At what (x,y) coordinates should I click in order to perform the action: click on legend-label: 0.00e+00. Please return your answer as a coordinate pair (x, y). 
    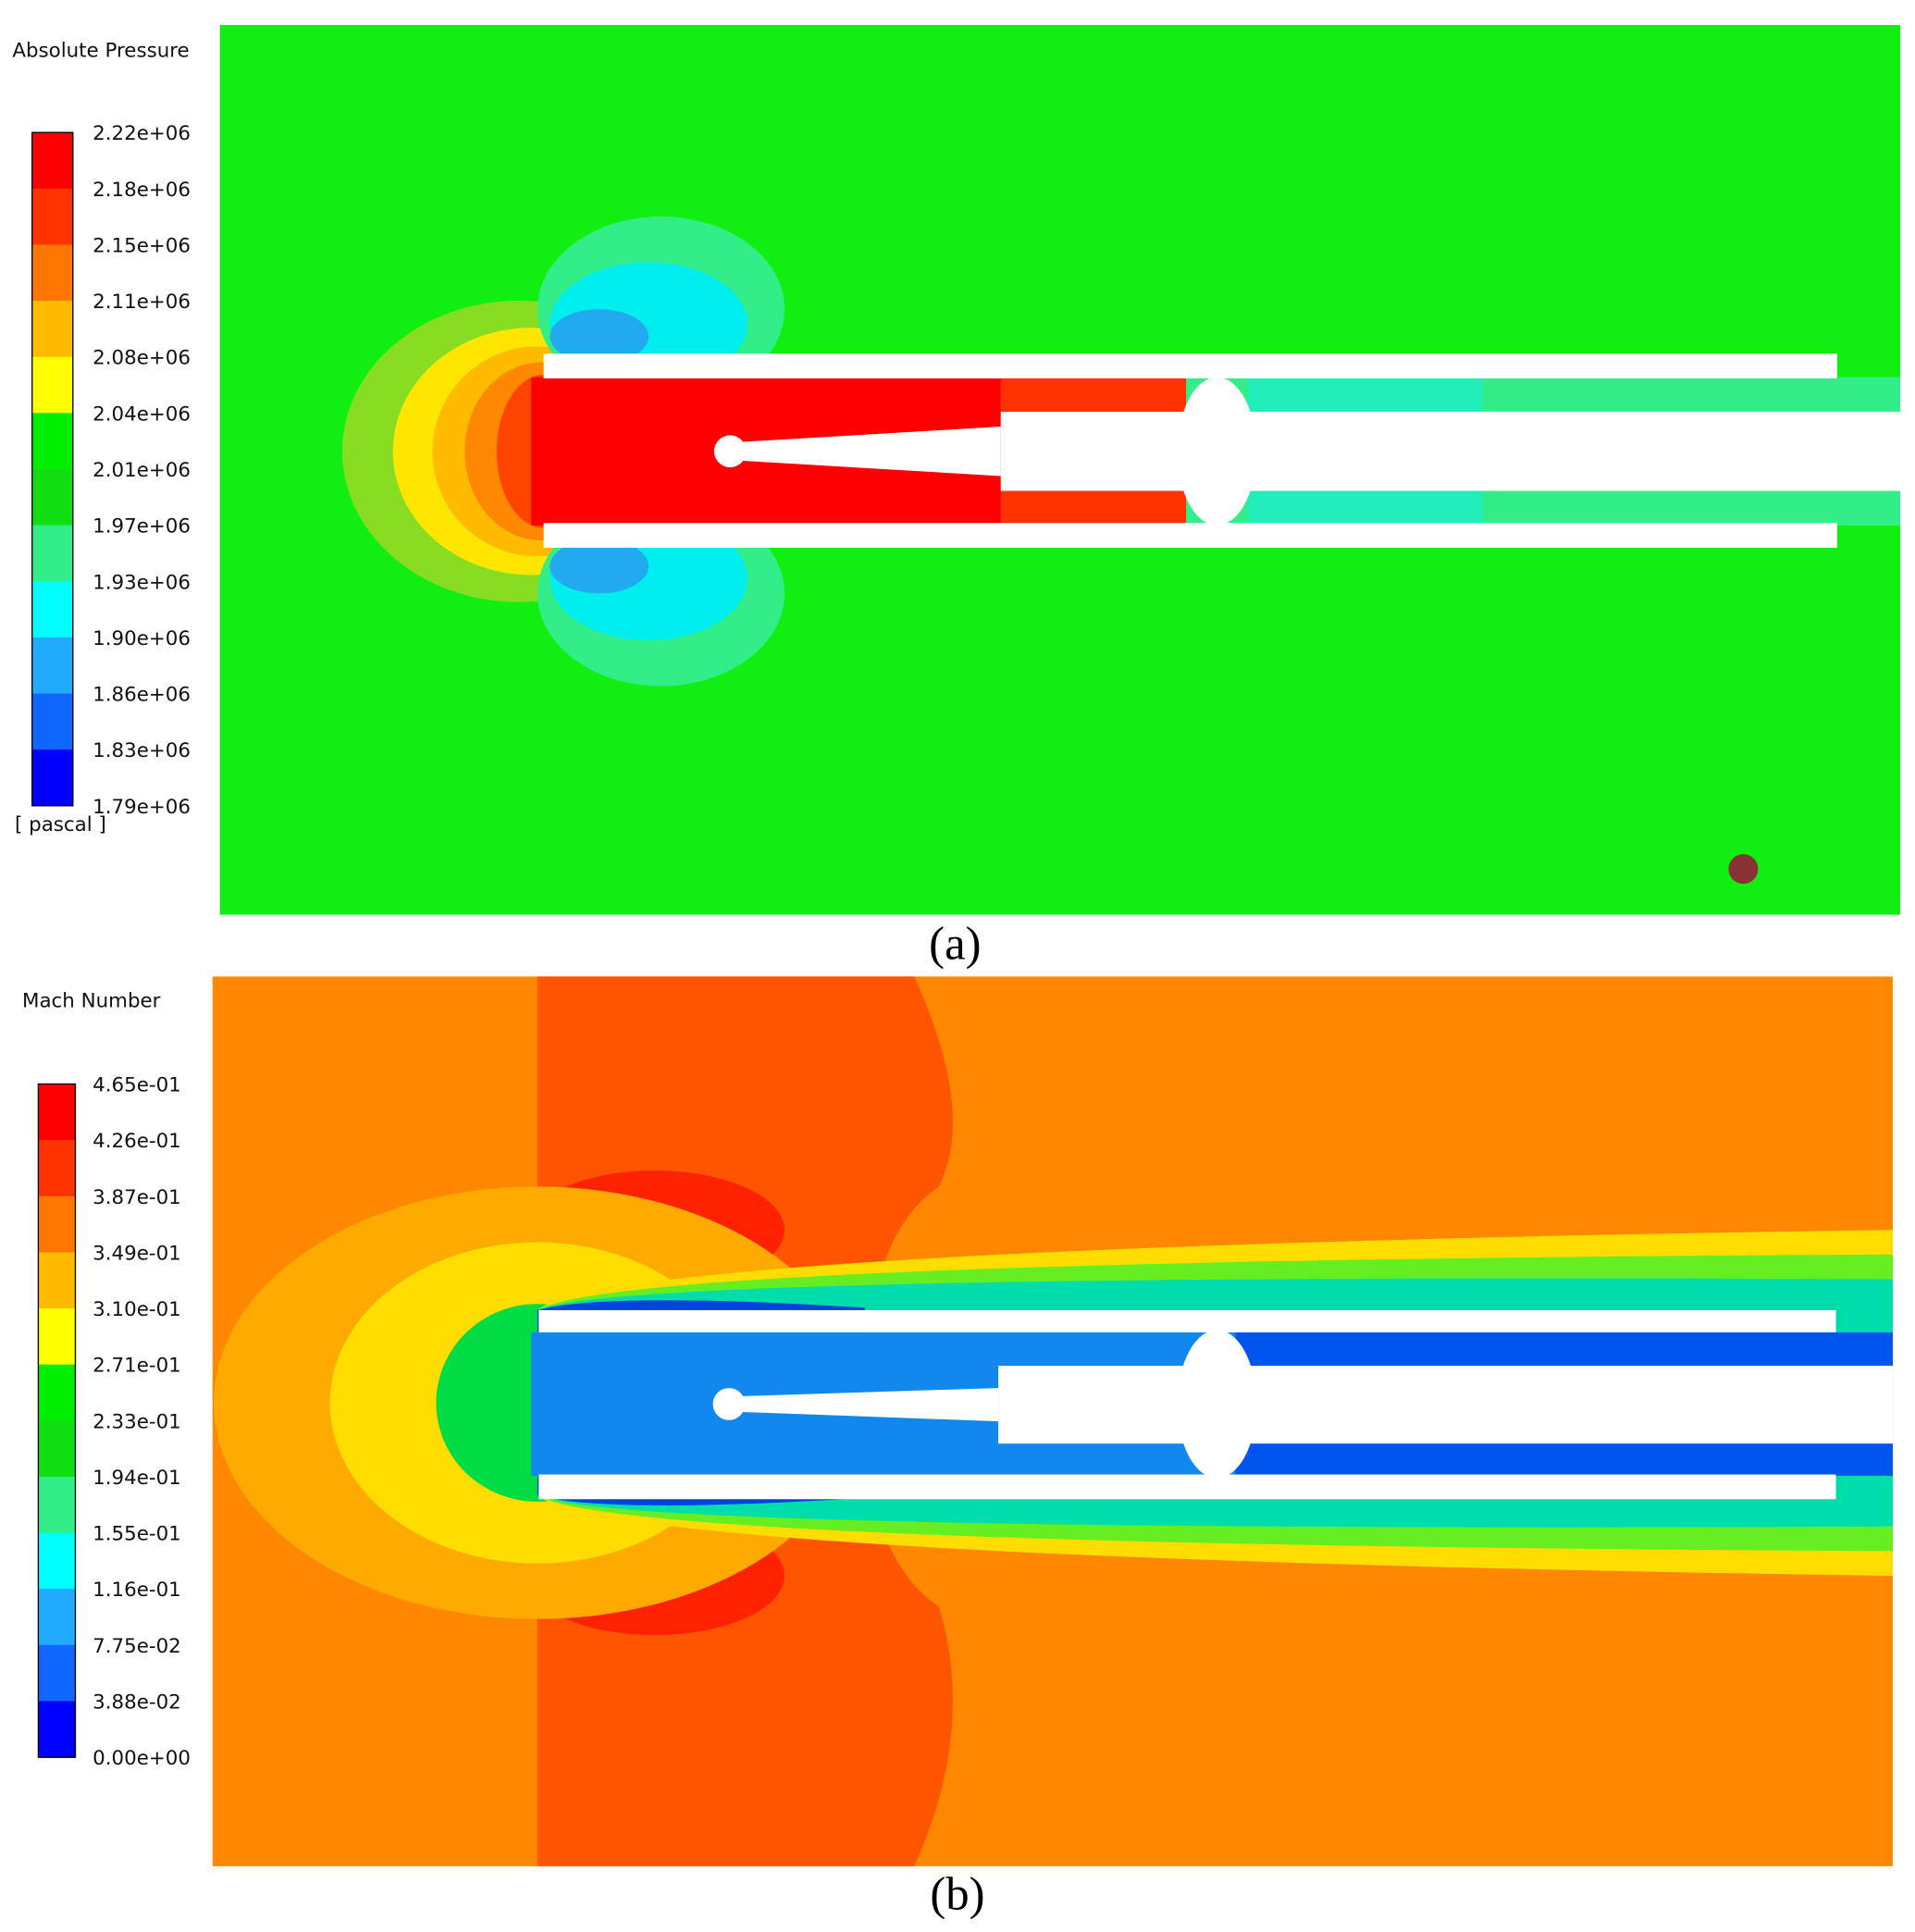
    Looking at the image, I should click on (142, 1759).